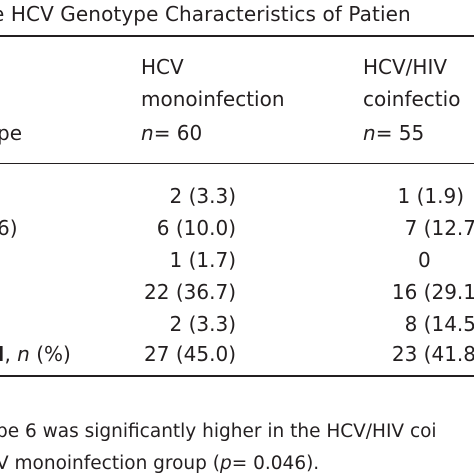  I want to click on cell-co: 1 (1.9), so click(431, 196).